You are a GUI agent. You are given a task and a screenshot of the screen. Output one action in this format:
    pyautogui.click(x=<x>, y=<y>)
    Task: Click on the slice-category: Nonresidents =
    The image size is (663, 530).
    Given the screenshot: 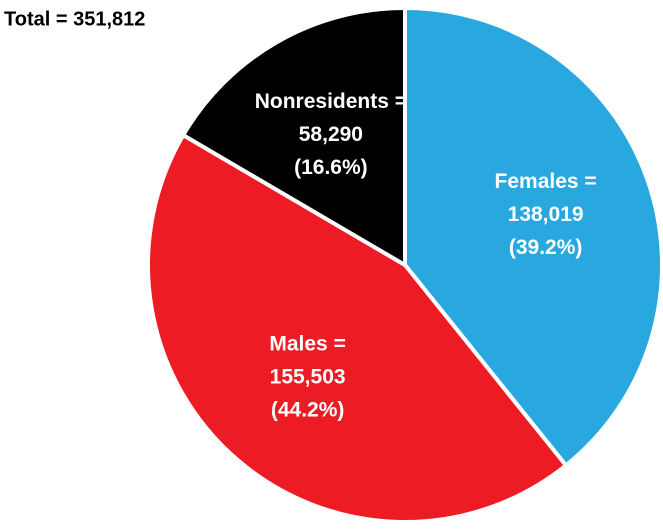 What is the action you would take?
    pyautogui.click(x=331, y=101)
    